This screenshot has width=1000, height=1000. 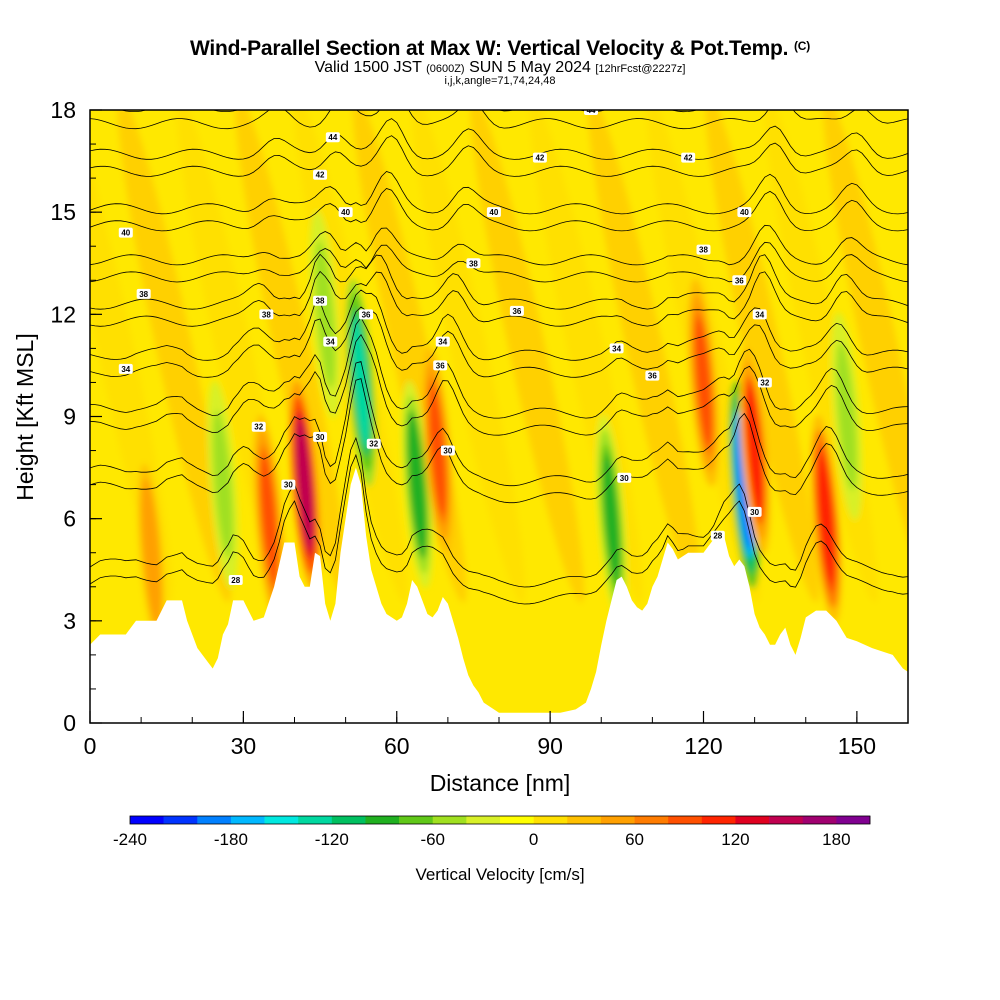 I want to click on isentrope-label-text: 28, so click(x=717, y=536).